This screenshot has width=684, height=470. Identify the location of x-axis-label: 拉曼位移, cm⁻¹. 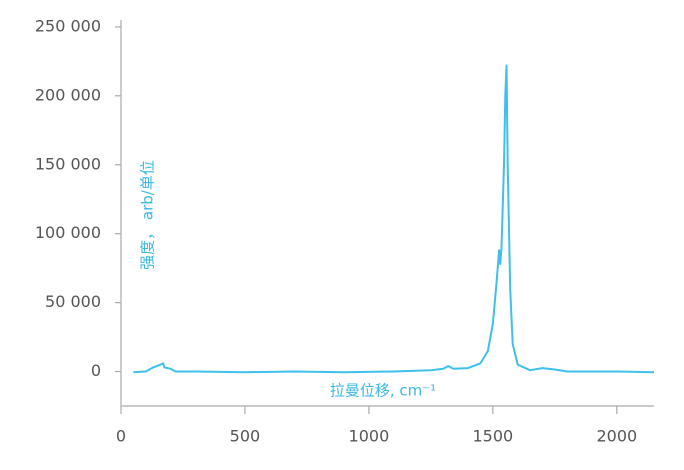
(383, 391).